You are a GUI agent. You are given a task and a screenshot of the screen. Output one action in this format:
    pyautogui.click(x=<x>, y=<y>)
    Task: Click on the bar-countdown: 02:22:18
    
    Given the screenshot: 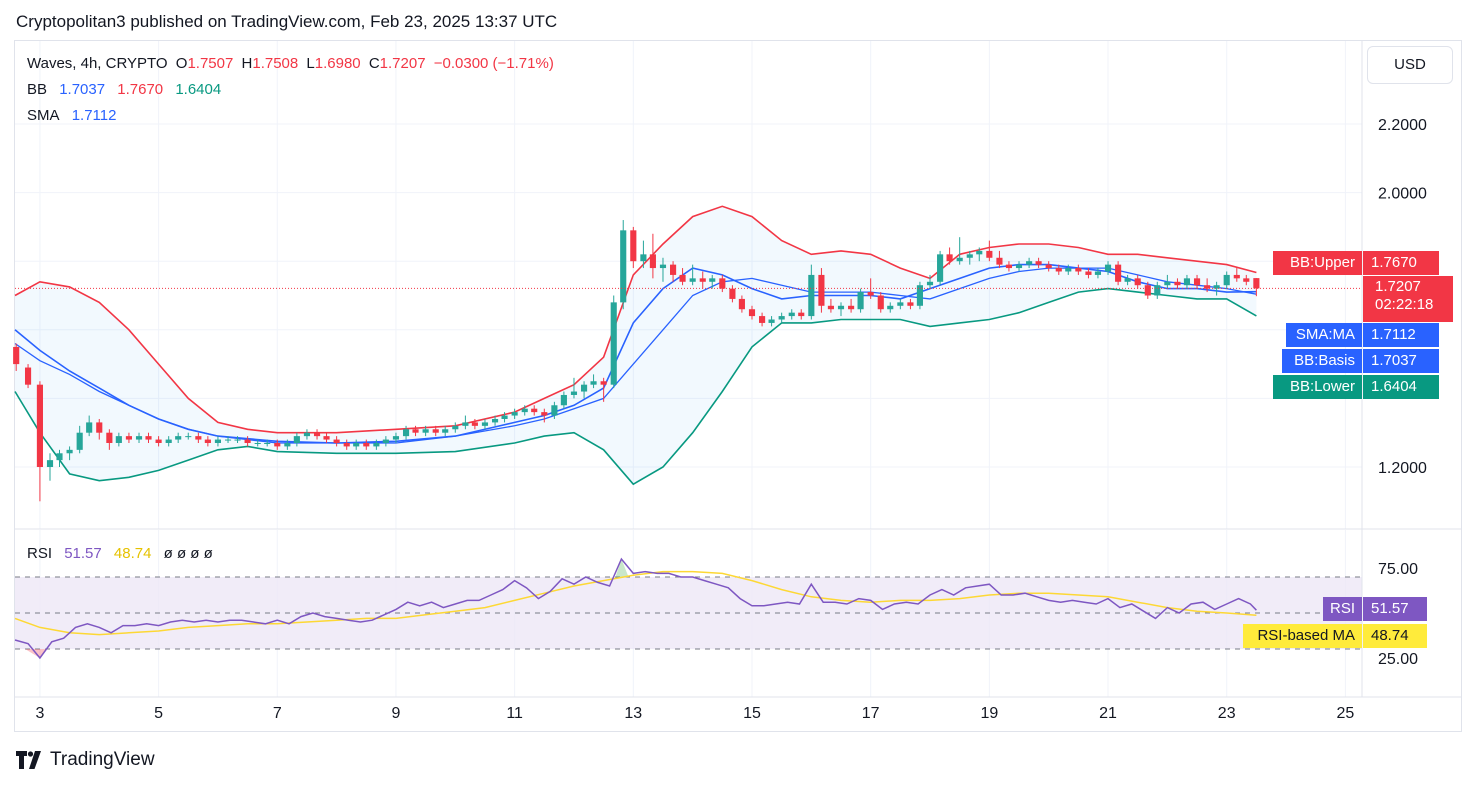 What is the action you would take?
    pyautogui.click(x=1404, y=304)
    